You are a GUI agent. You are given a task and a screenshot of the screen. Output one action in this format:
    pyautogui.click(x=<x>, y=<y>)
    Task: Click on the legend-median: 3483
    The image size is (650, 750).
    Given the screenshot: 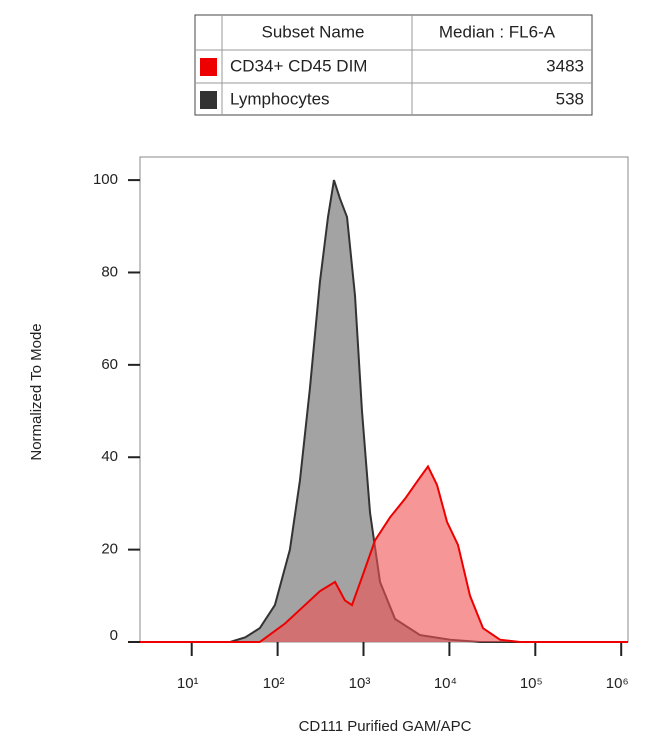 What is the action you would take?
    pyautogui.click(x=565, y=65)
    